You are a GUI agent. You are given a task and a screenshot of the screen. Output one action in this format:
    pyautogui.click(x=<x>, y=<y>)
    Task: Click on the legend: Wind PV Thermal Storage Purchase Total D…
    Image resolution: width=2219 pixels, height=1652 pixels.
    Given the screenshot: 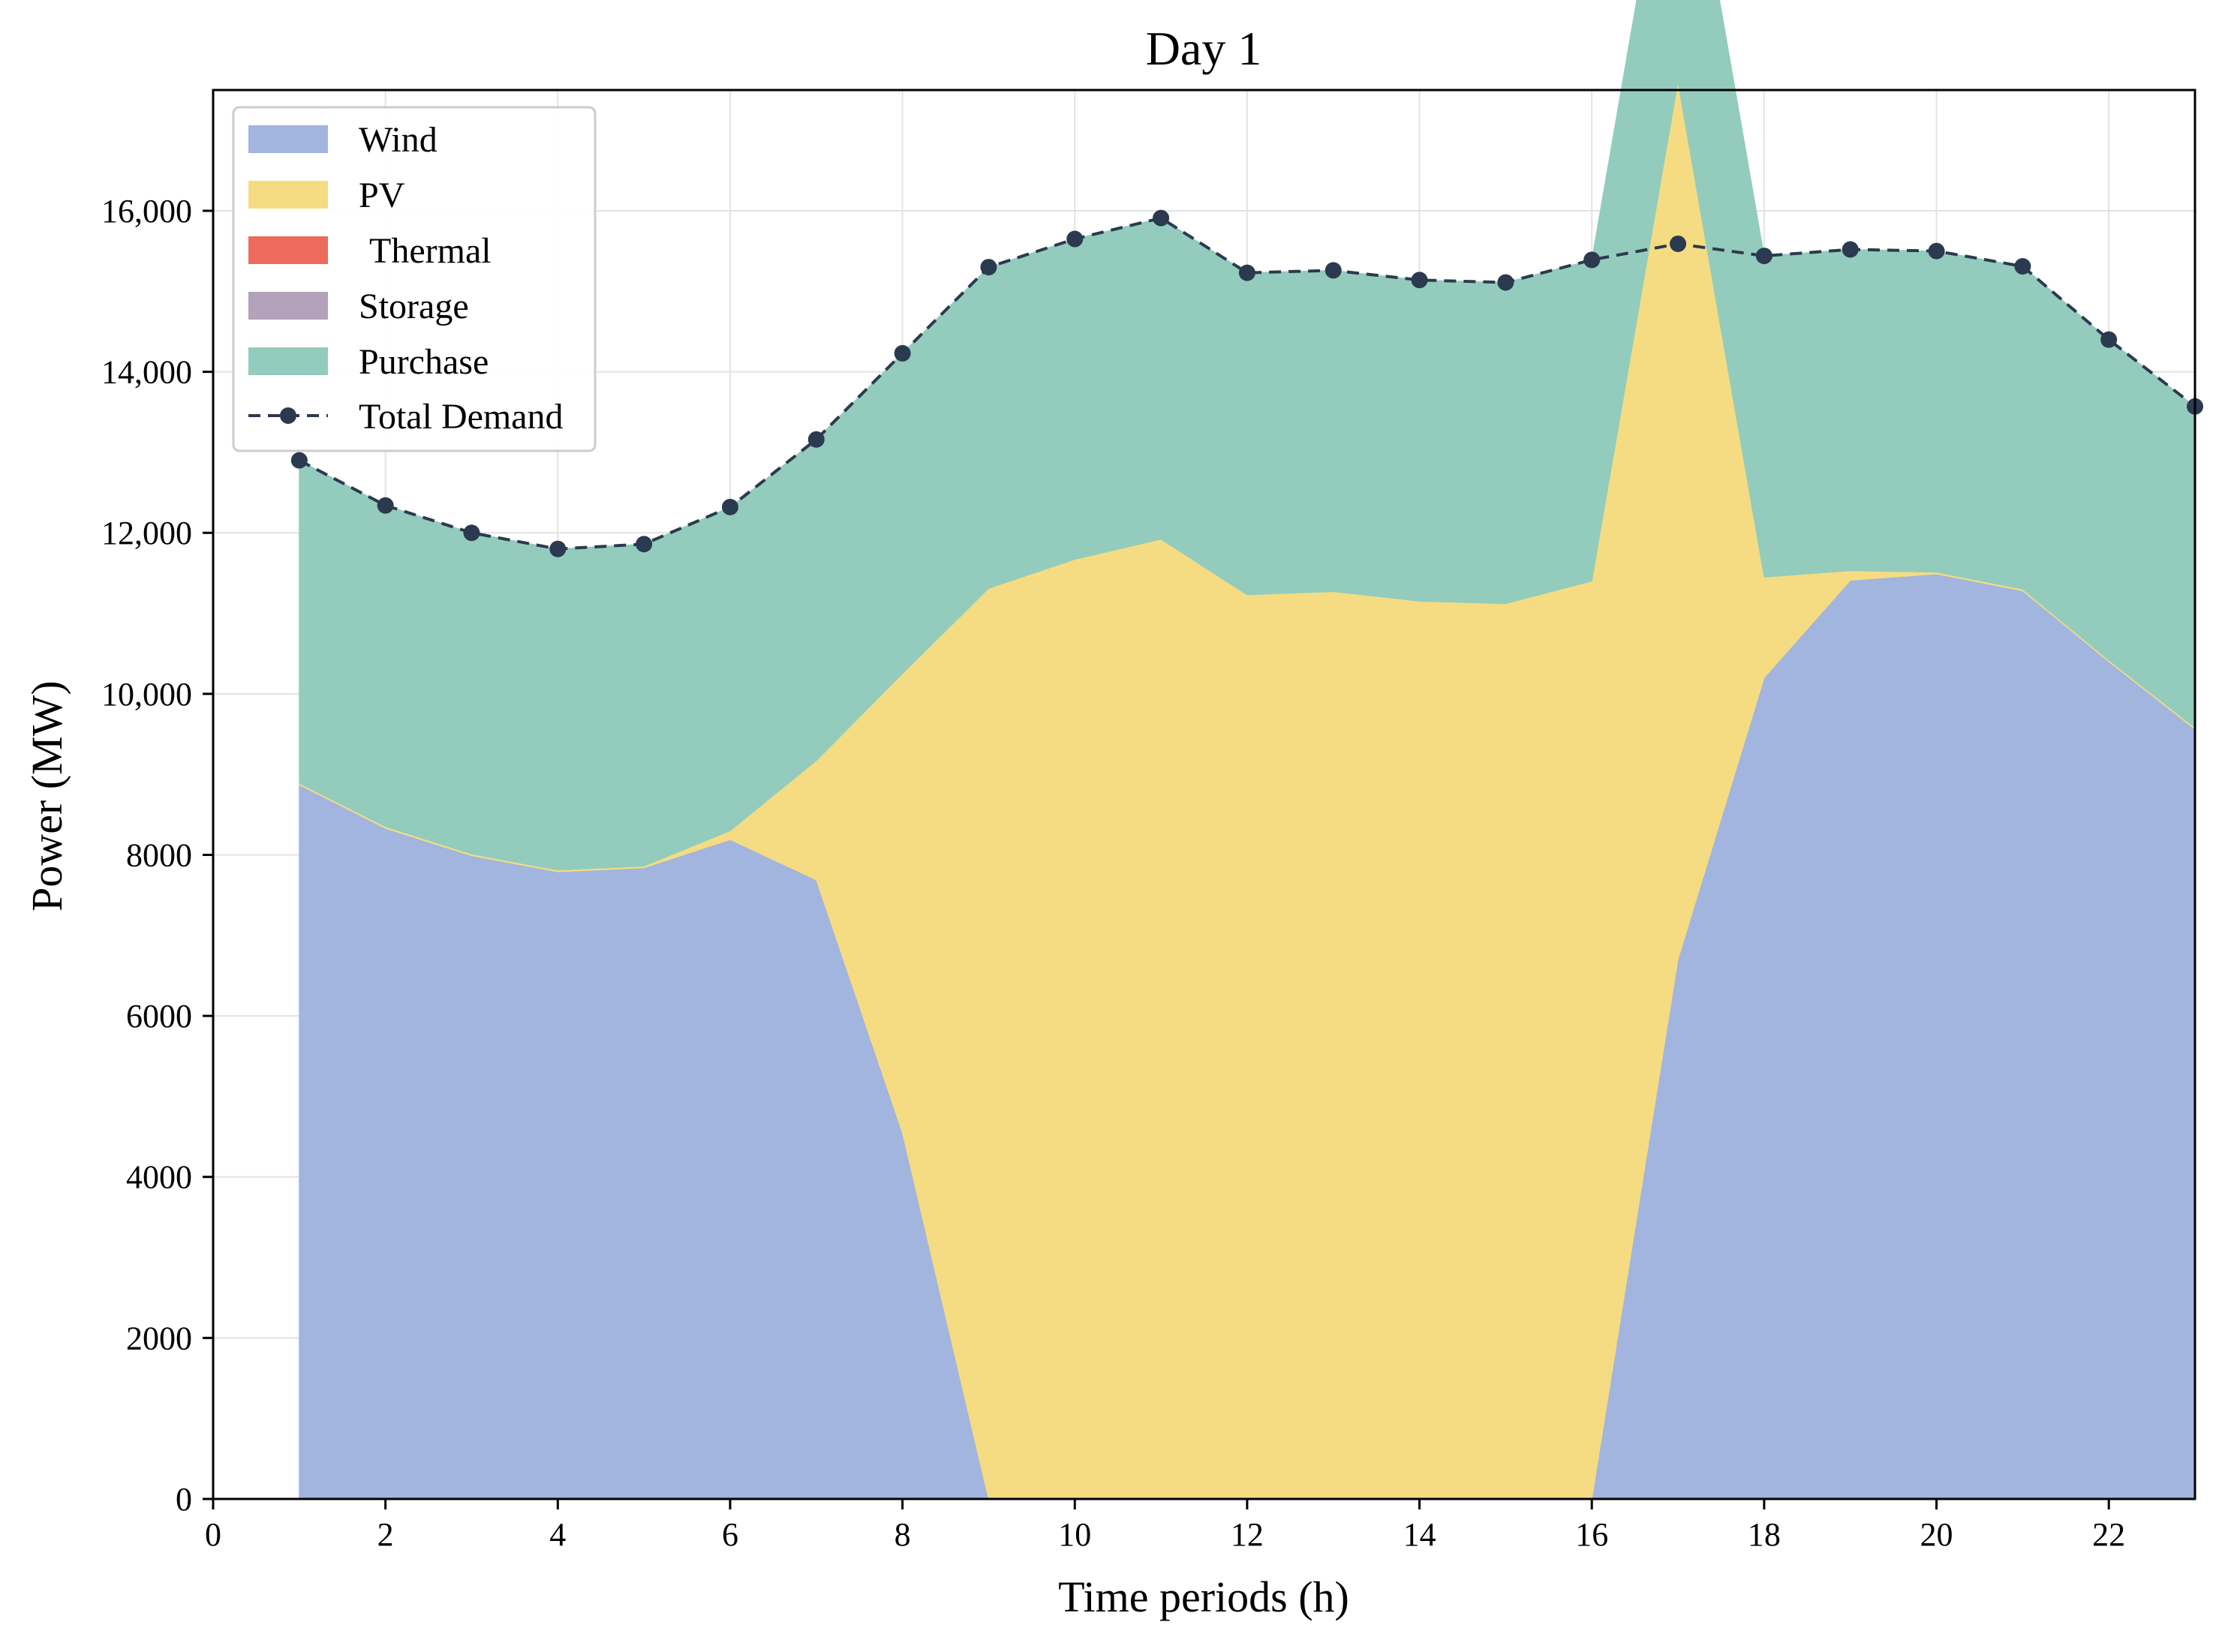 What is the action you would take?
    pyautogui.click(x=415, y=279)
    